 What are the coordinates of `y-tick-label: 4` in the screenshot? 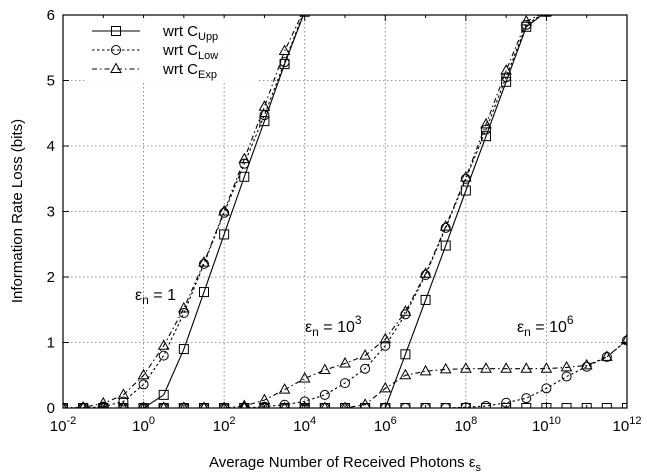 It's located at (51, 146).